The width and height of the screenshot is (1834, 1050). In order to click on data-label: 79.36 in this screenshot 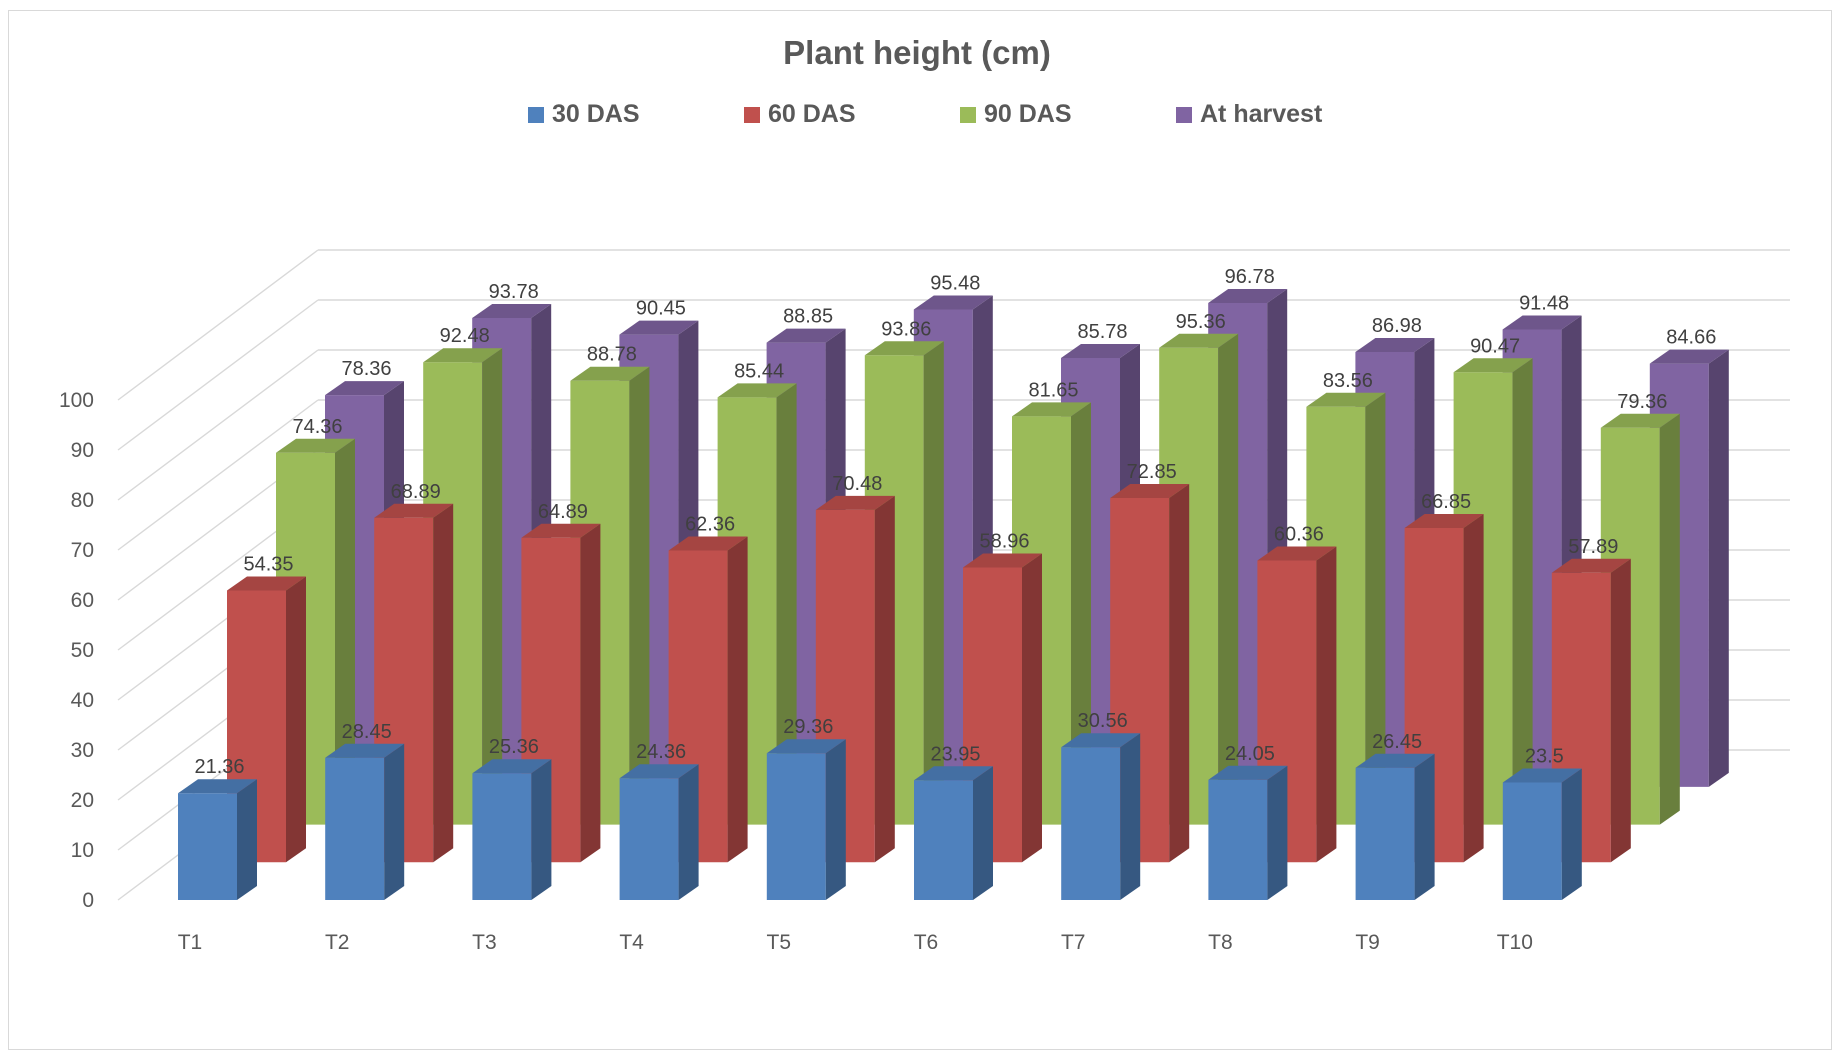, I will do `click(1642, 402)`.